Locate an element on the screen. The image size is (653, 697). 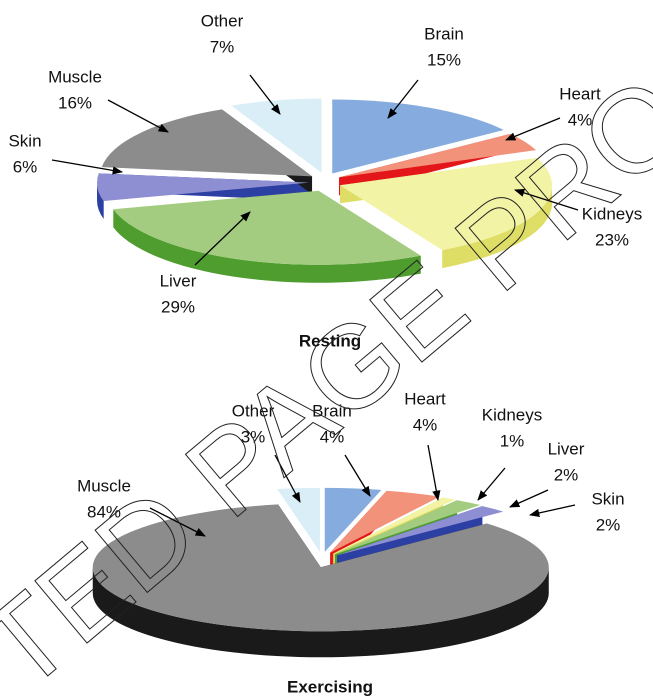
slice-value: 29% is located at coordinates (178, 306).